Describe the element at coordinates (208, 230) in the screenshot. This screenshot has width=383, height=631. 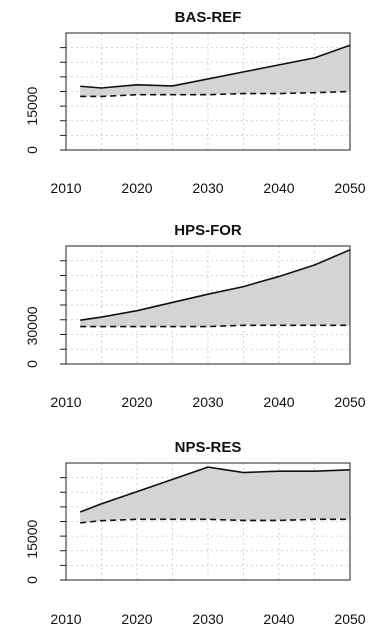
I see `chart-title: HPS-FOR` at that location.